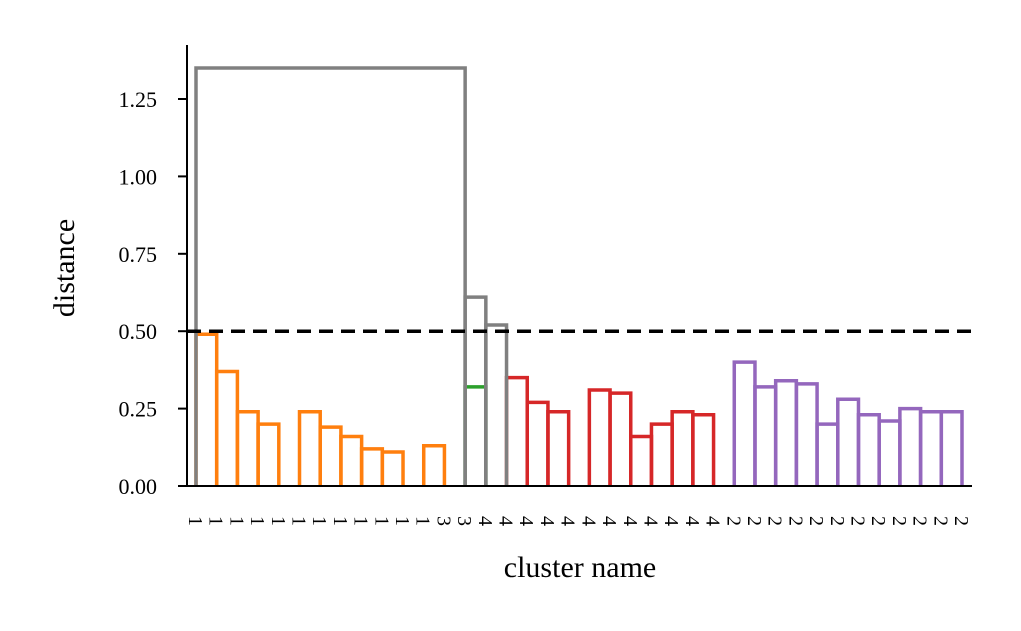 The image size is (1021, 631). What do you see at coordinates (138, 486) in the screenshot?
I see `y-tick-label: 0.00` at bounding box center [138, 486].